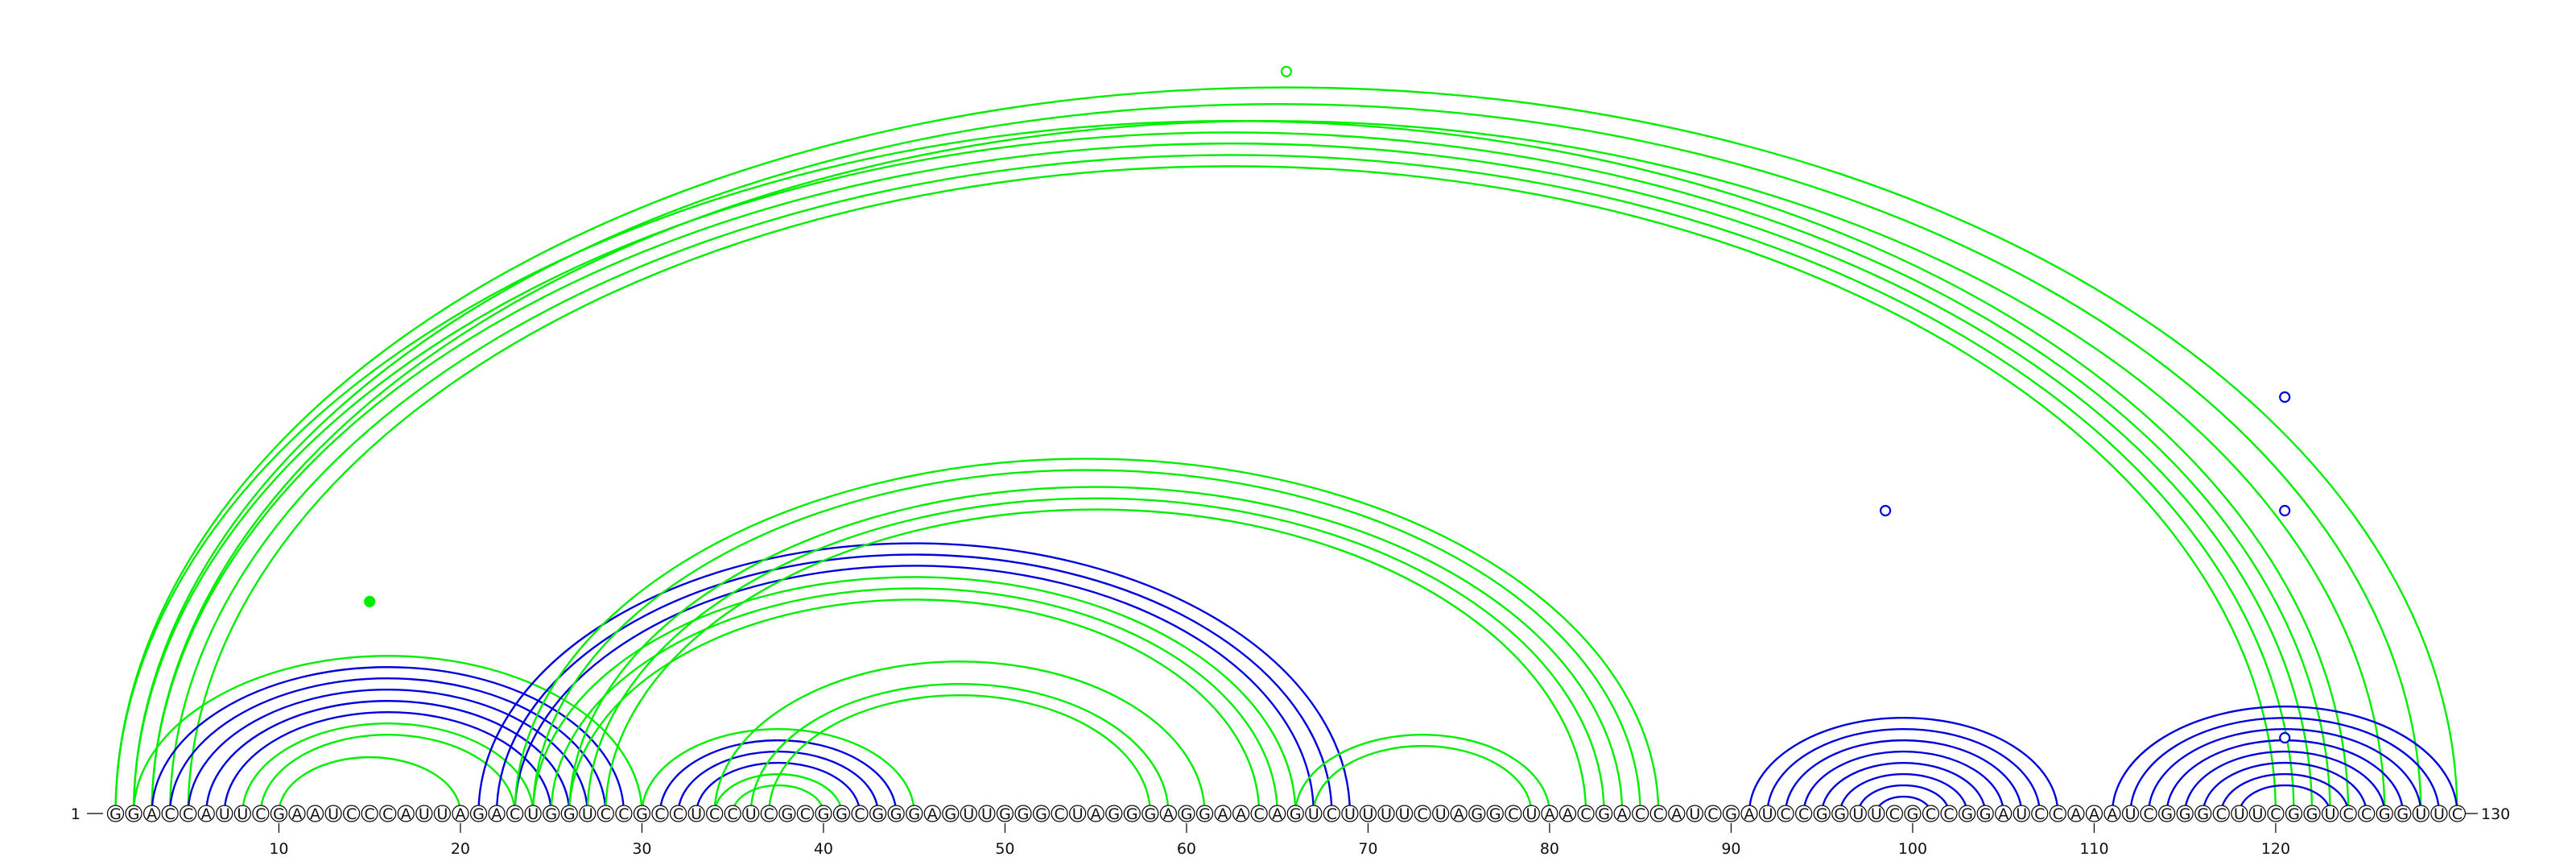  What do you see at coordinates (1186, 849) in the screenshot?
I see `tick-label: 60` at bounding box center [1186, 849].